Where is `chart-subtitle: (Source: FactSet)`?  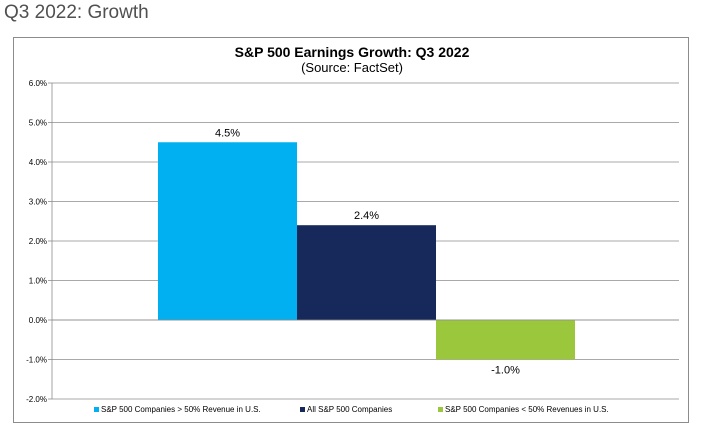
chart-subtitle: (Source: FactSet) is located at coordinates (352, 67).